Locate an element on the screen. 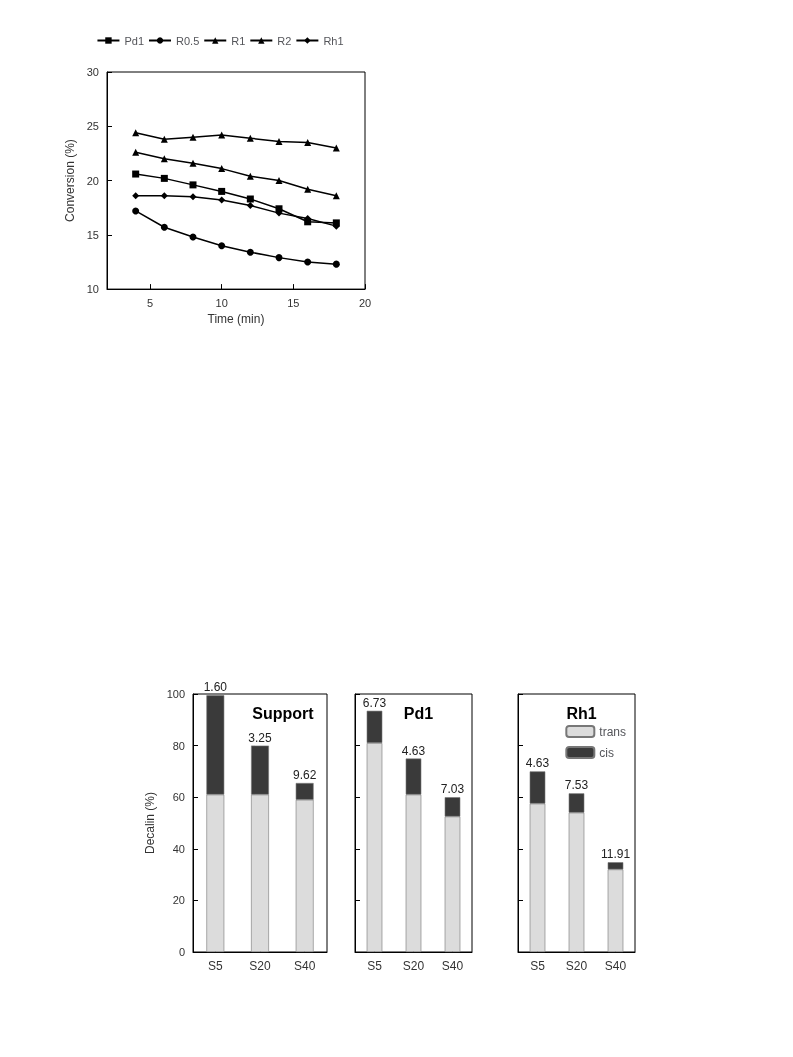 This screenshot has width=793, height=1057. text: Rh1 is located at coordinates (581, 713).